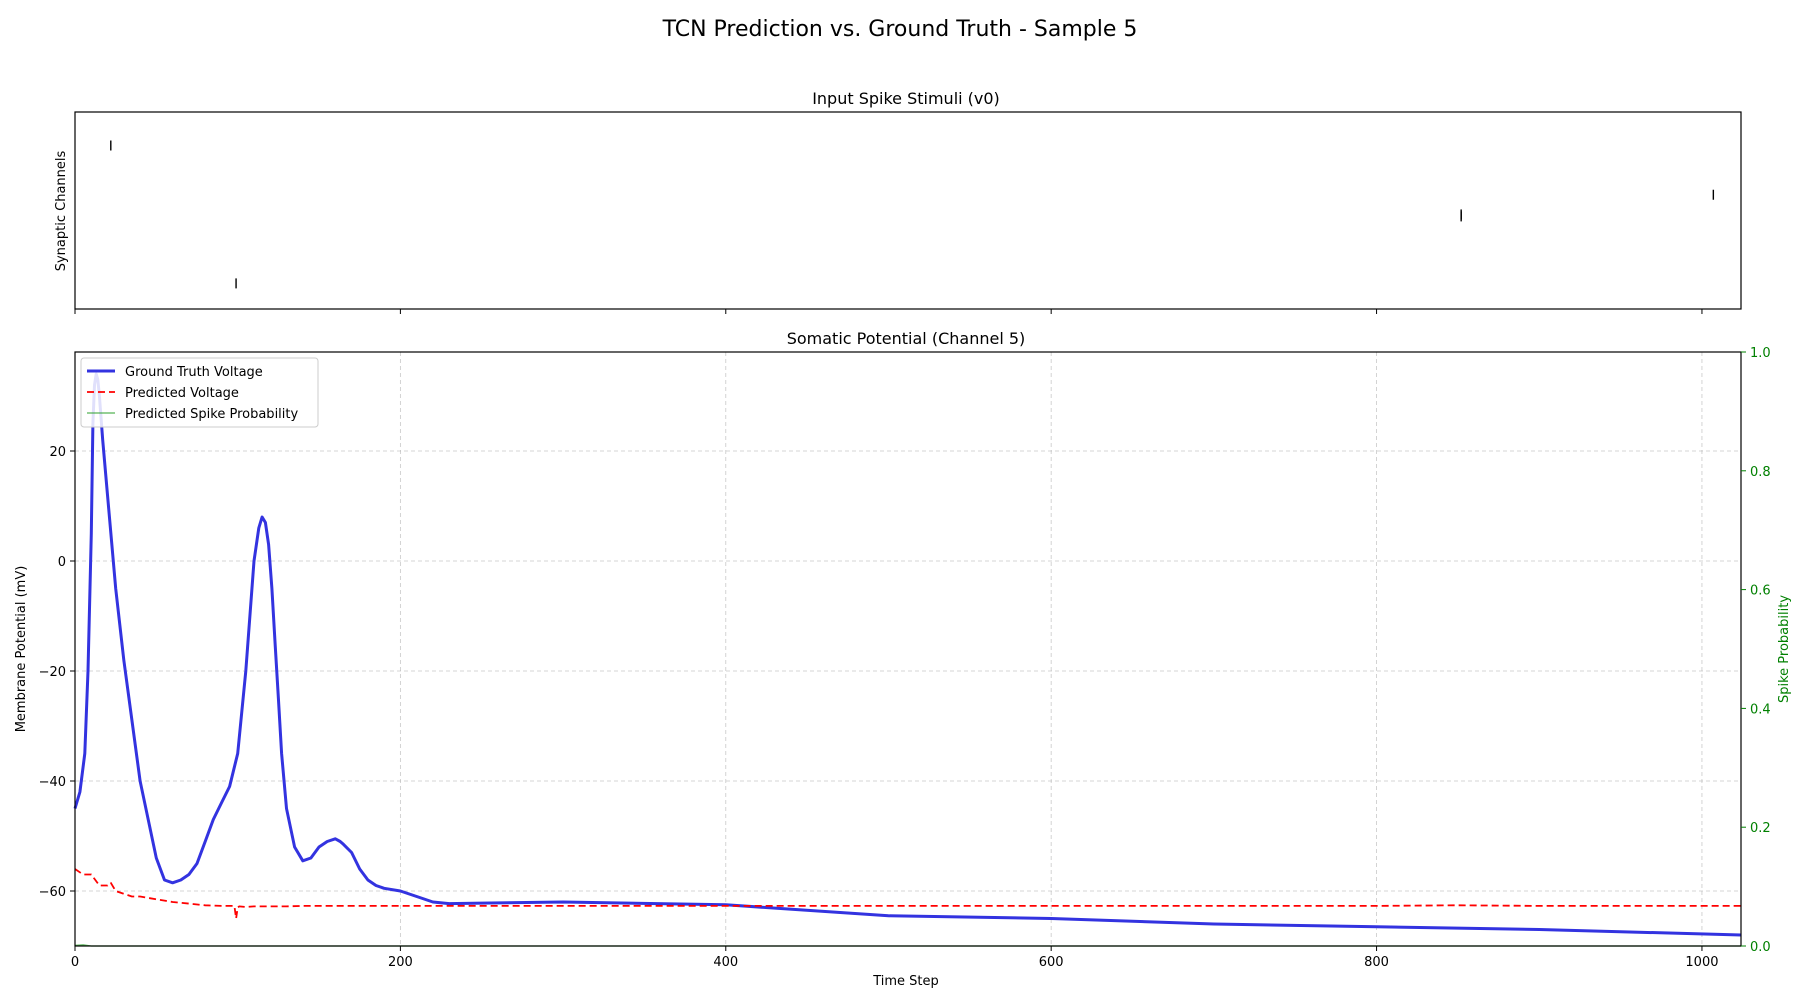 The image size is (1800, 1000). Describe the element at coordinates (52, 672) in the screenshot. I see `y-tick-label: −20` at that location.